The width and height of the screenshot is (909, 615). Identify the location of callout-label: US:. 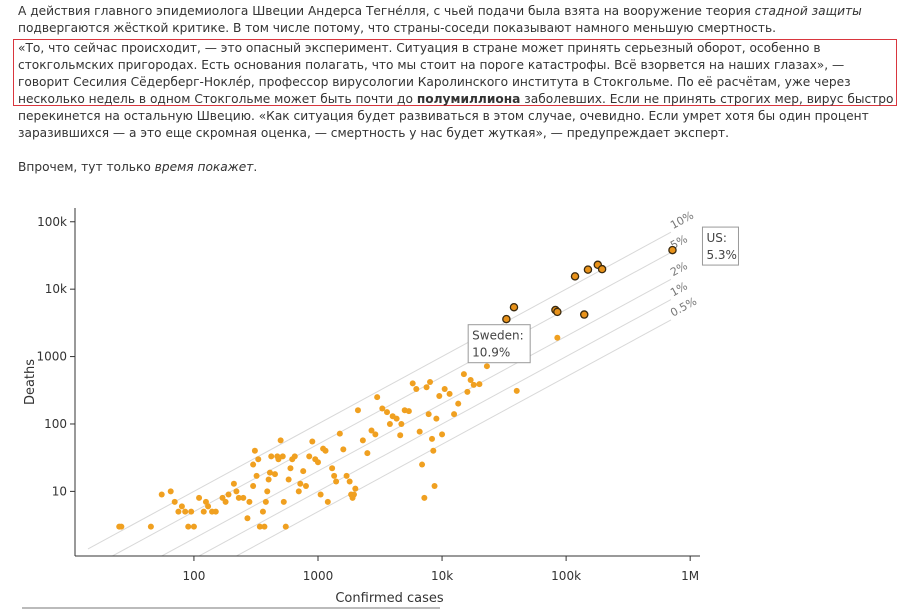
(716, 238).